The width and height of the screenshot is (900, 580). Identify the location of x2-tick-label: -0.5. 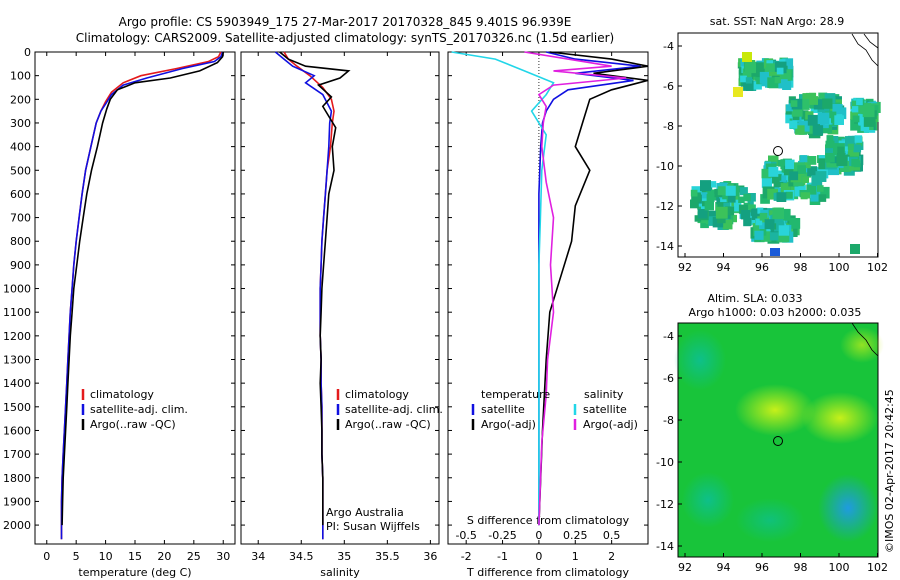
(465, 535).